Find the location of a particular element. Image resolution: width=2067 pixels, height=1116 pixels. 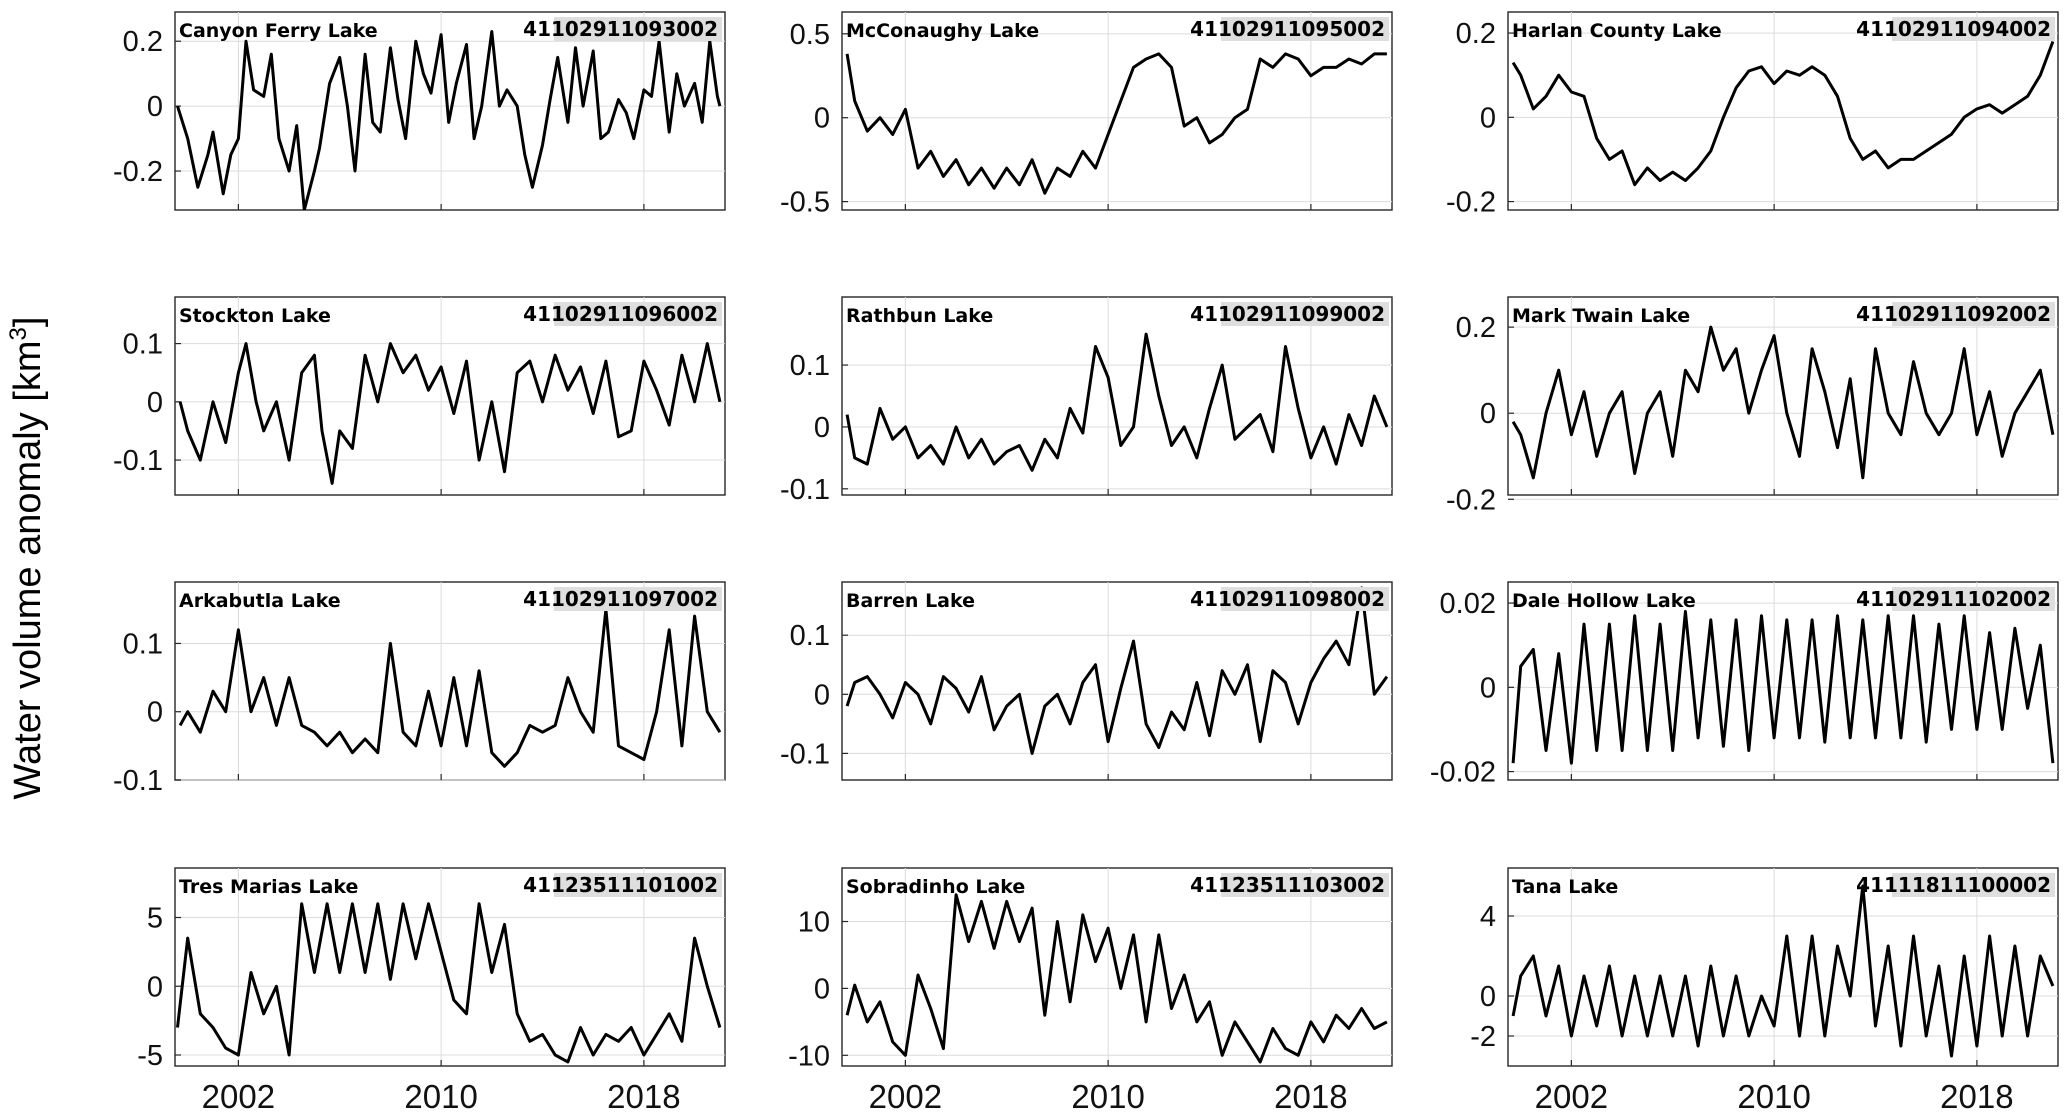

chart-panel: -0.1 0 0.1 Barren Lake 41102911098002 is located at coordinates (1086, 681).